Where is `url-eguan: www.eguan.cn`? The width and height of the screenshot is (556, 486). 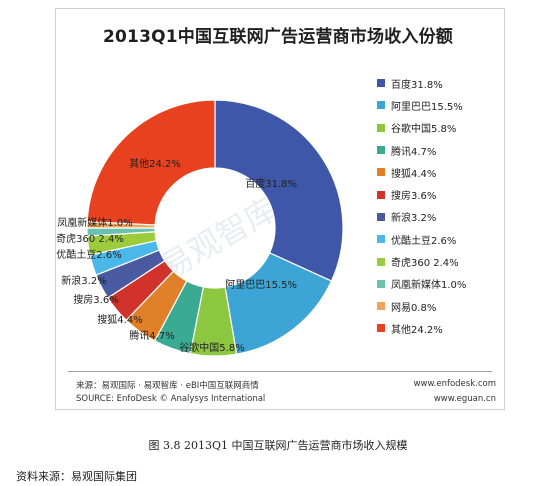
url-eguan: www.eguan.cn is located at coordinates (464, 399).